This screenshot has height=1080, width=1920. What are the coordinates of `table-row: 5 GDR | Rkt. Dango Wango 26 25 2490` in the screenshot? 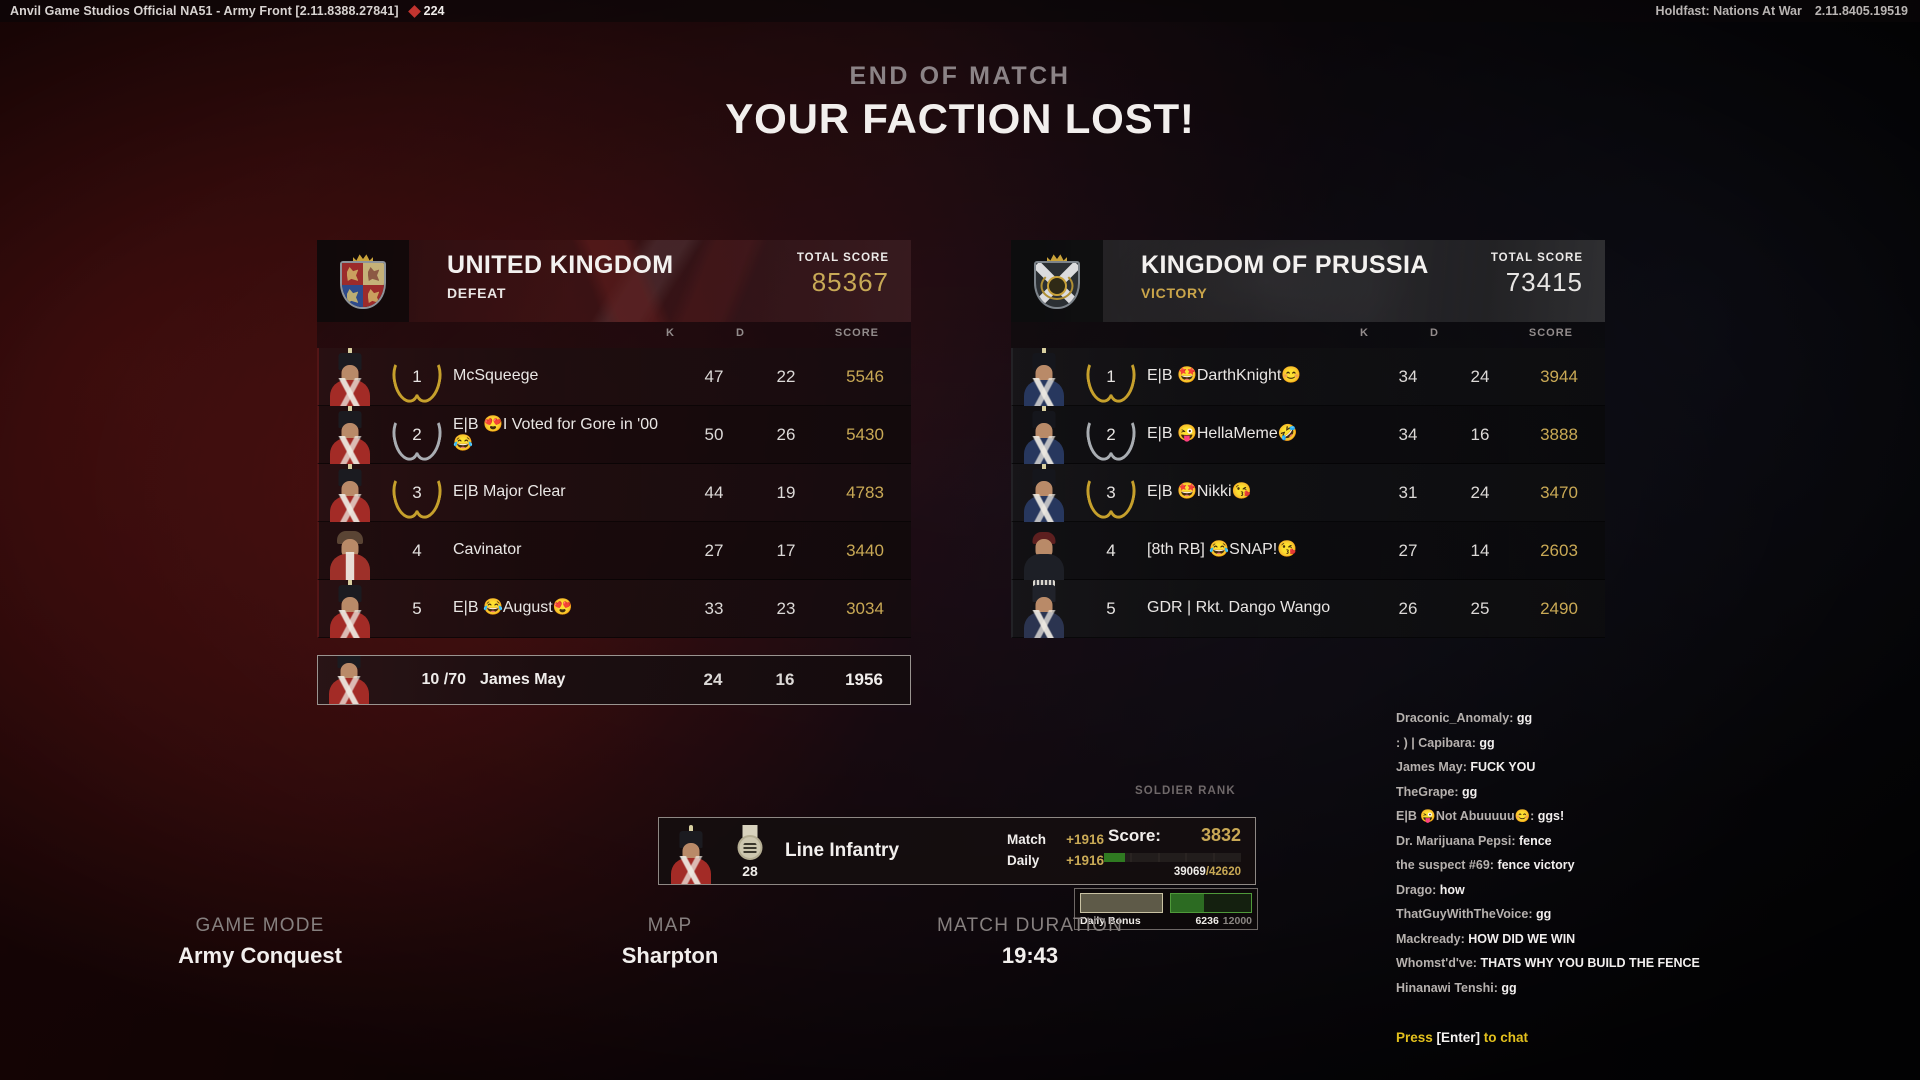 It's located at (1308, 608).